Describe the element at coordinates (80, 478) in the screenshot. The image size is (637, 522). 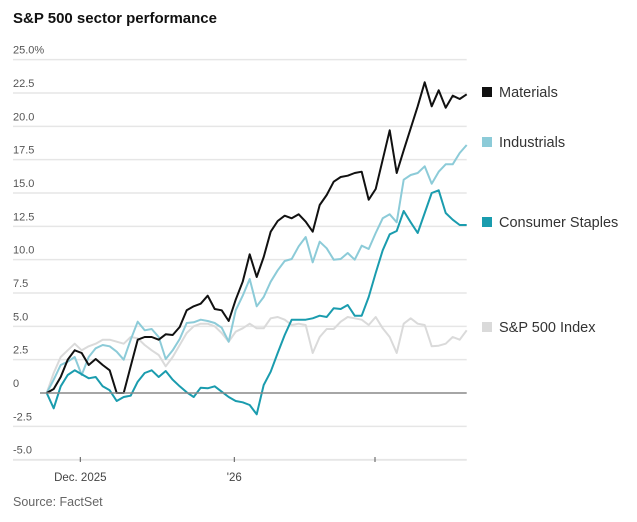
I see `x-tick-label: Dec. 2025` at that location.